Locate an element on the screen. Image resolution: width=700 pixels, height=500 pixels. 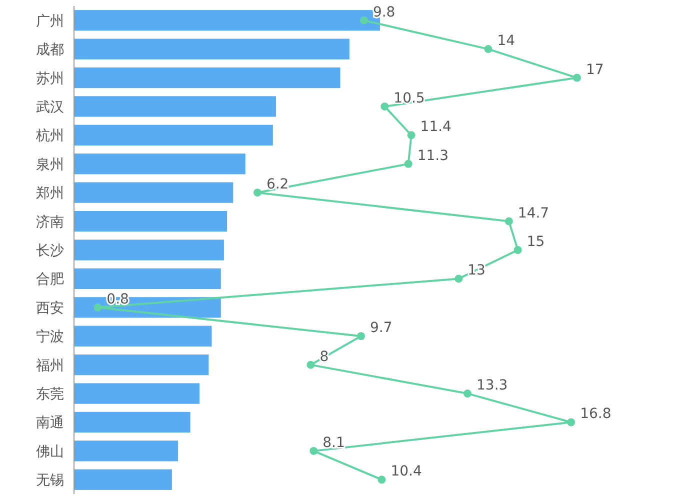
data-label: 17 is located at coordinates (595, 70).